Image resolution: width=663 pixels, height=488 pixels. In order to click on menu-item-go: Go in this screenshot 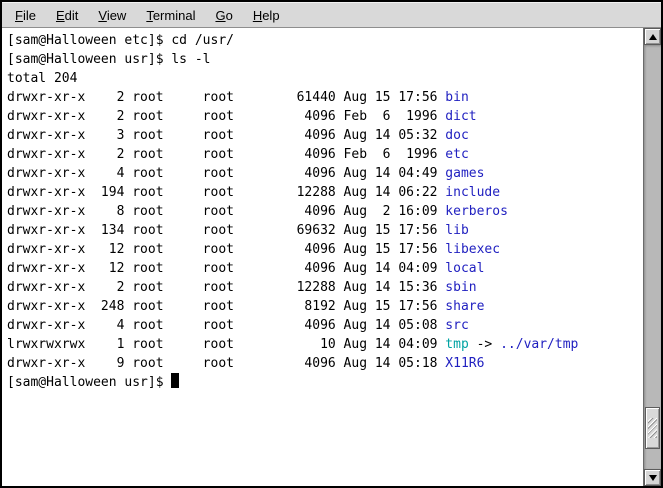, I will do `click(224, 15)`.